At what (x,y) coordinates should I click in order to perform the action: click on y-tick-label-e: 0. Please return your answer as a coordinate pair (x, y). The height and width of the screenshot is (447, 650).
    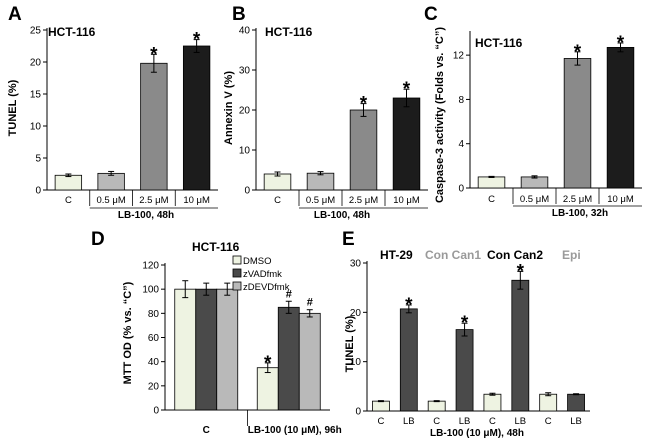
    Looking at the image, I should click on (358, 412).